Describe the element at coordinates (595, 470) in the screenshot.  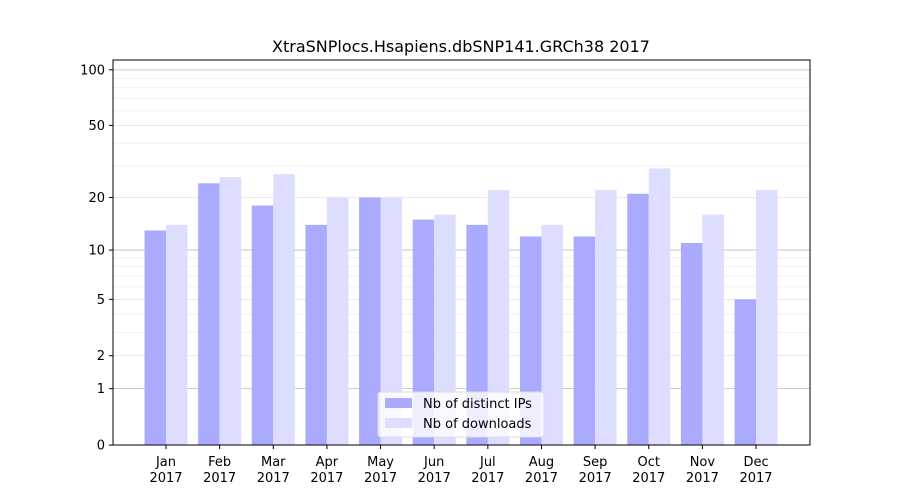
I see `x-tick-label: Sep 2017` at that location.